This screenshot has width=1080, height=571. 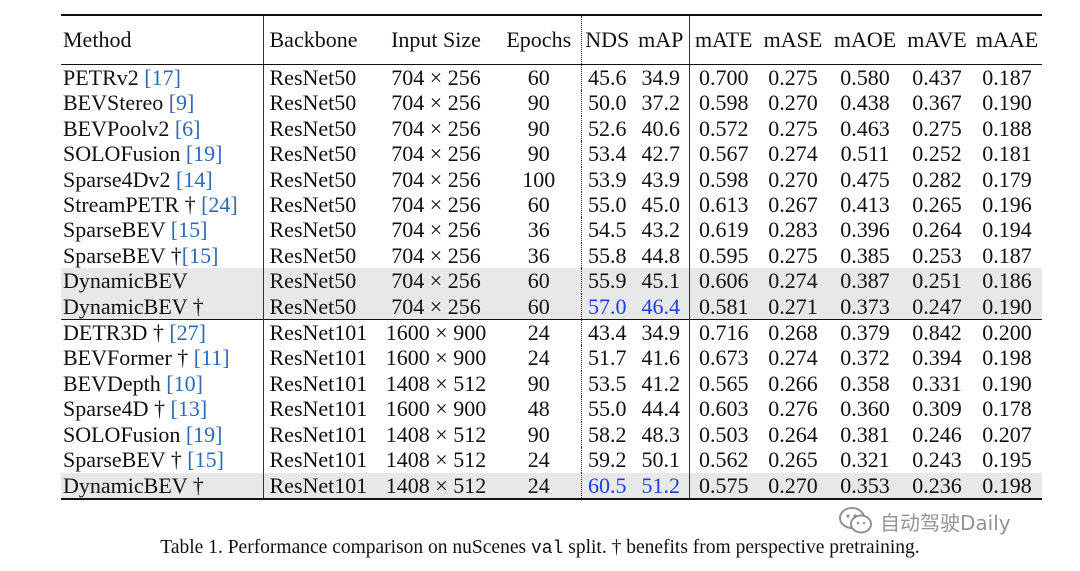 What do you see at coordinates (162, 255) in the screenshot?
I see `cell-method: SparseBEV †[15]` at bounding box center [162, 255].